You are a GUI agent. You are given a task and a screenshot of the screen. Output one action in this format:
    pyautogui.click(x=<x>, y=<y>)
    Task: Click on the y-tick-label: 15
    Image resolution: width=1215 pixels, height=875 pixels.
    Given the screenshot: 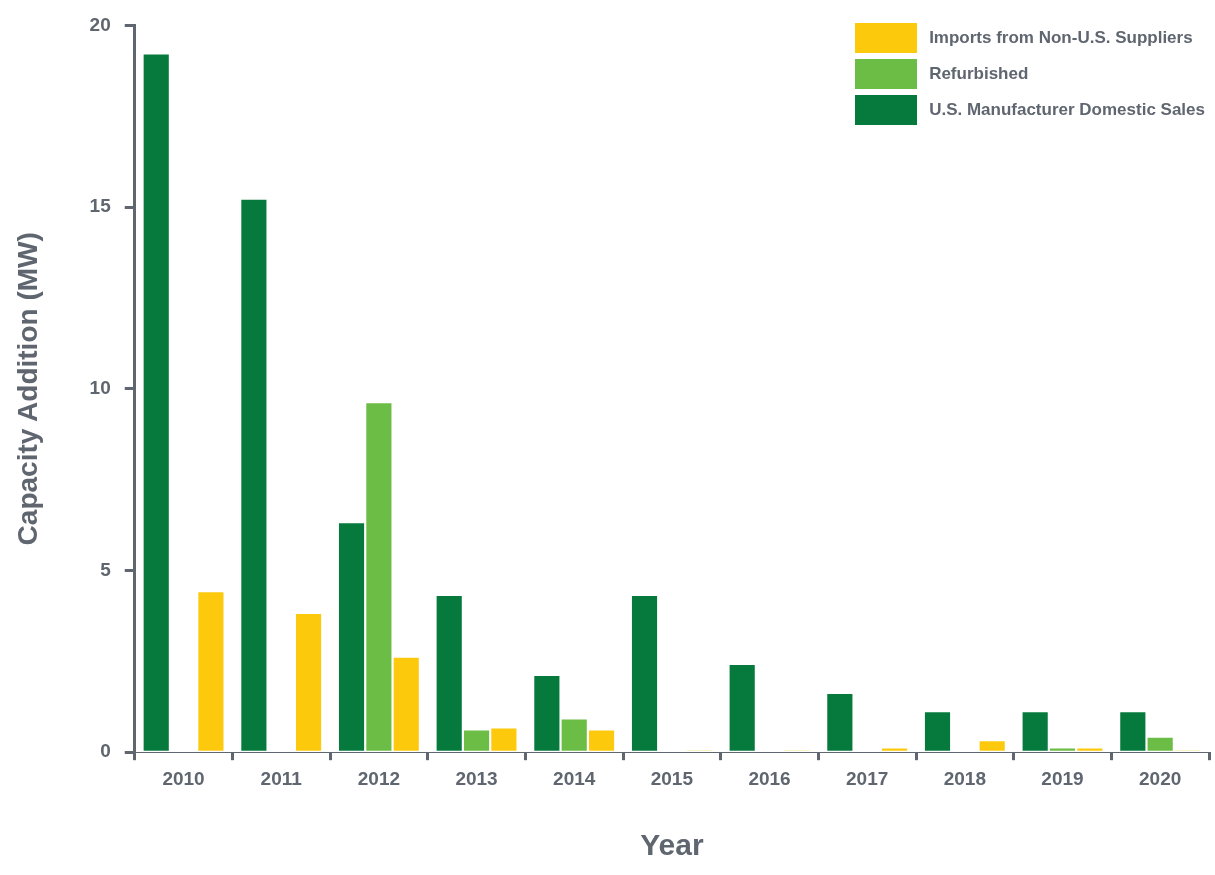 What is the action you would take?
    pyautogui.click(x=100, y=206)
    